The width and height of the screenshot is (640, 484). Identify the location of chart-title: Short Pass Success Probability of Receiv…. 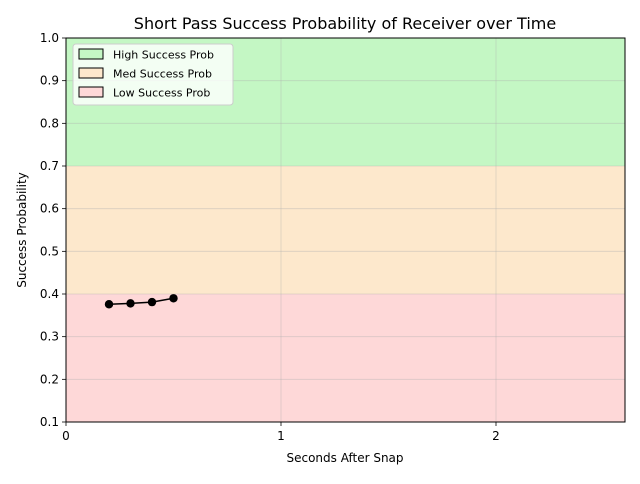
(345, 23).